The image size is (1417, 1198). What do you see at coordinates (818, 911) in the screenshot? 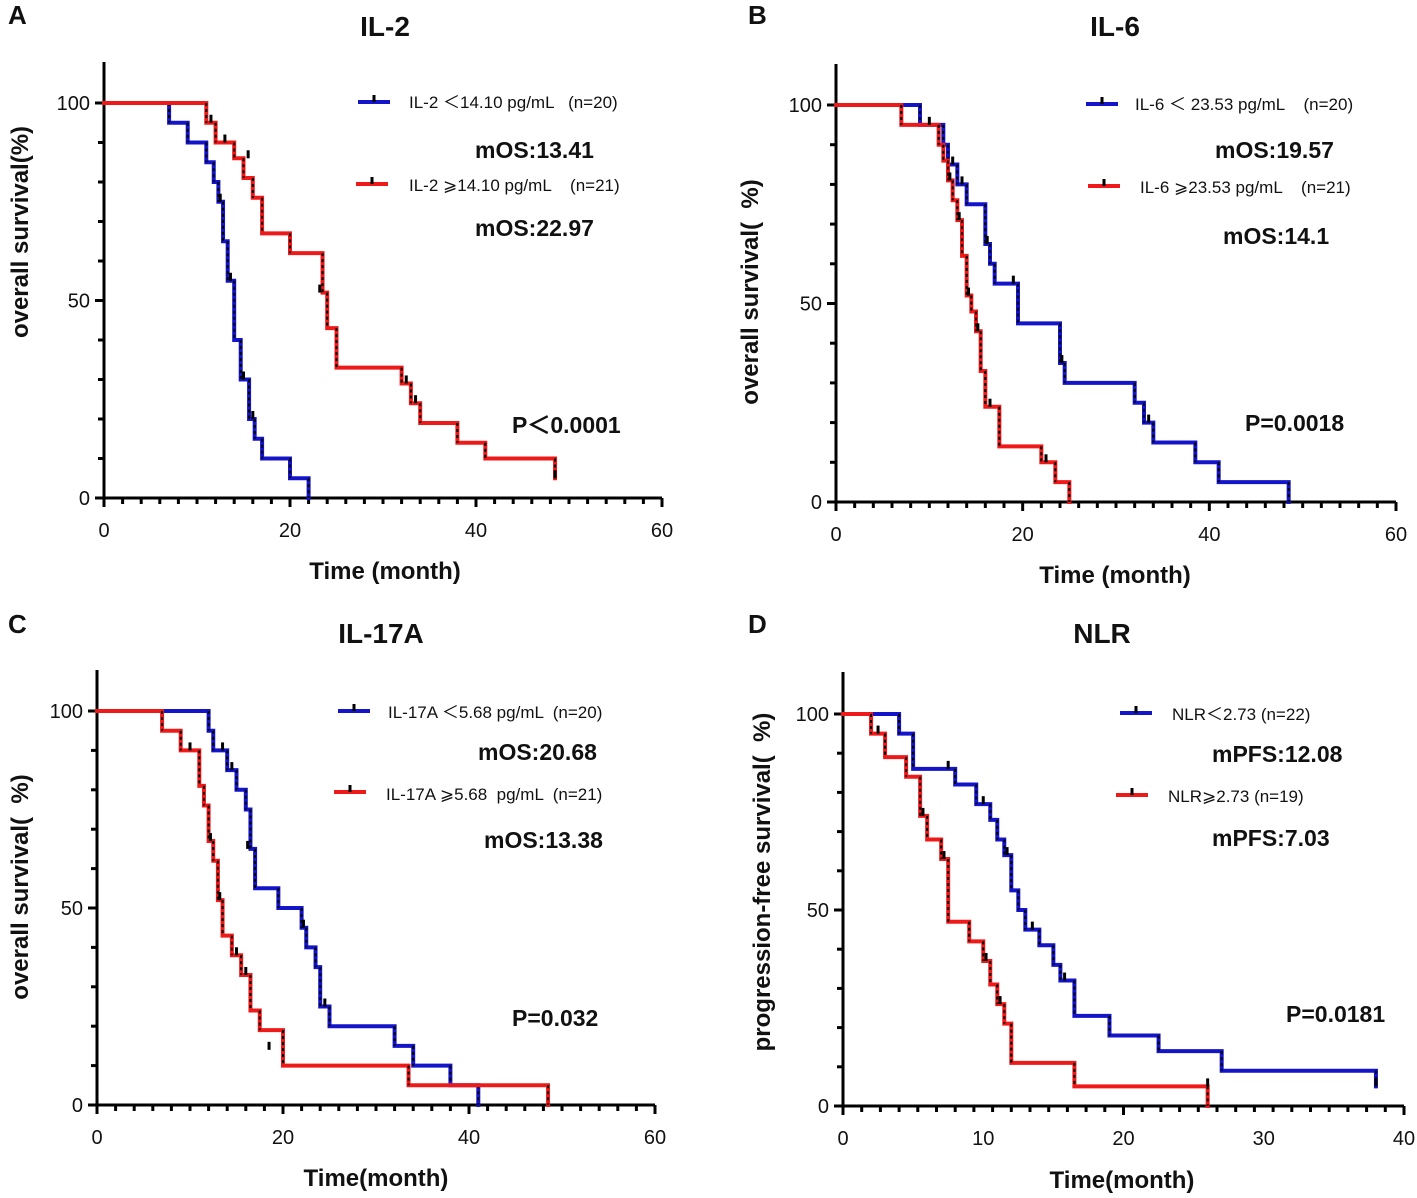
I see `y-tick-label-d: 50` at bounding box center [818, 911].